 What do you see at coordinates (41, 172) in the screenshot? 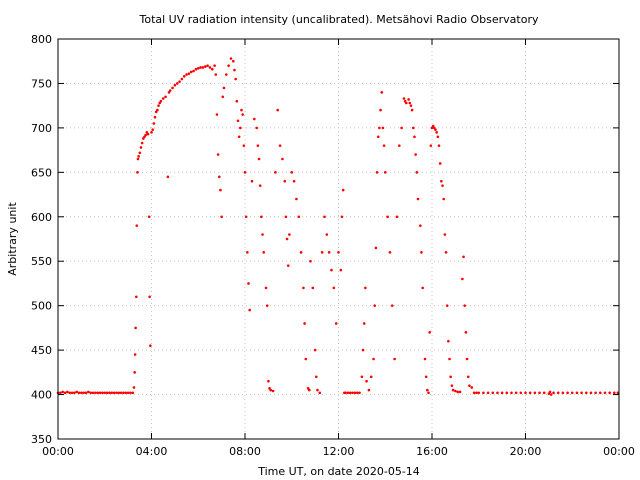
I see `y-tick-label: 650` at bounding box center [41, 172].